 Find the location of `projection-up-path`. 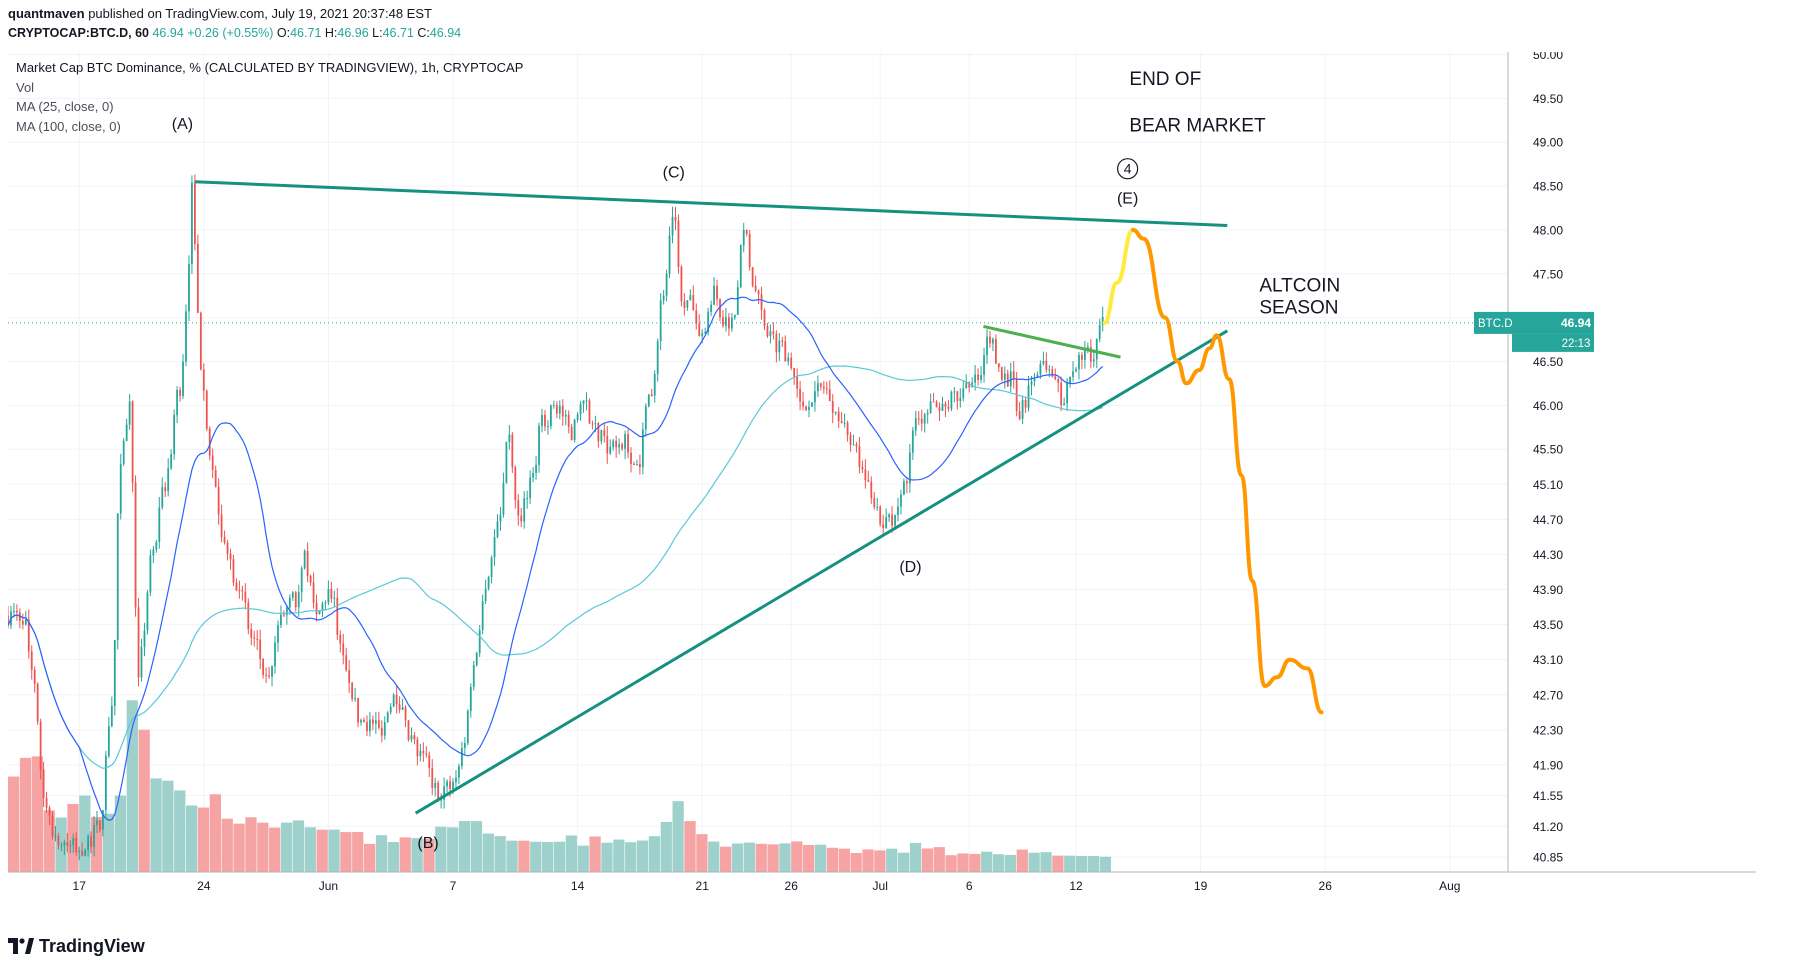

projection-up-path is located at coordinates (1118, 276).